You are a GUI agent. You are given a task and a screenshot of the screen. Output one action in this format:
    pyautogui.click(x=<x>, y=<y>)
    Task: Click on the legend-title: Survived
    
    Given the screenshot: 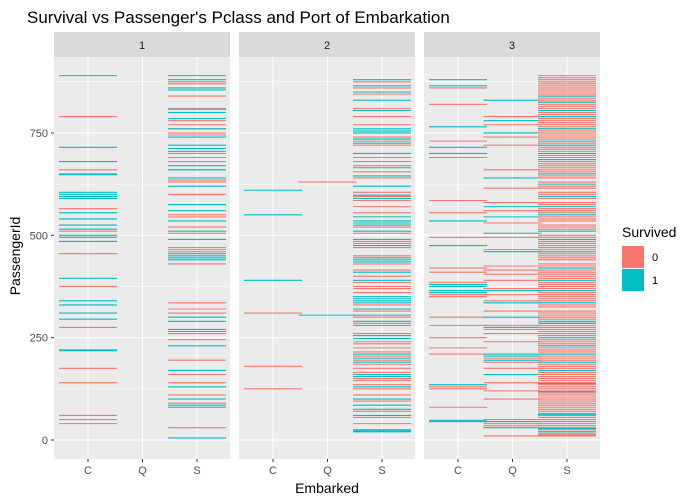 What is the action you would take?
    pyautogui.click(x=649, y=232)
    